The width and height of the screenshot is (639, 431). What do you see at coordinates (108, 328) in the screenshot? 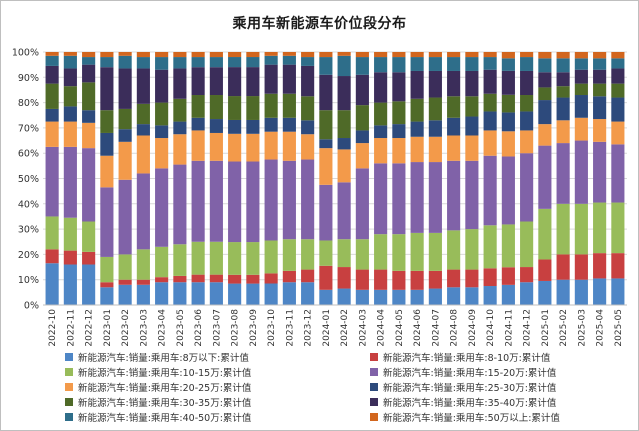
I see `x-tick-label: 2023-01` at bounding box center [108, 328].